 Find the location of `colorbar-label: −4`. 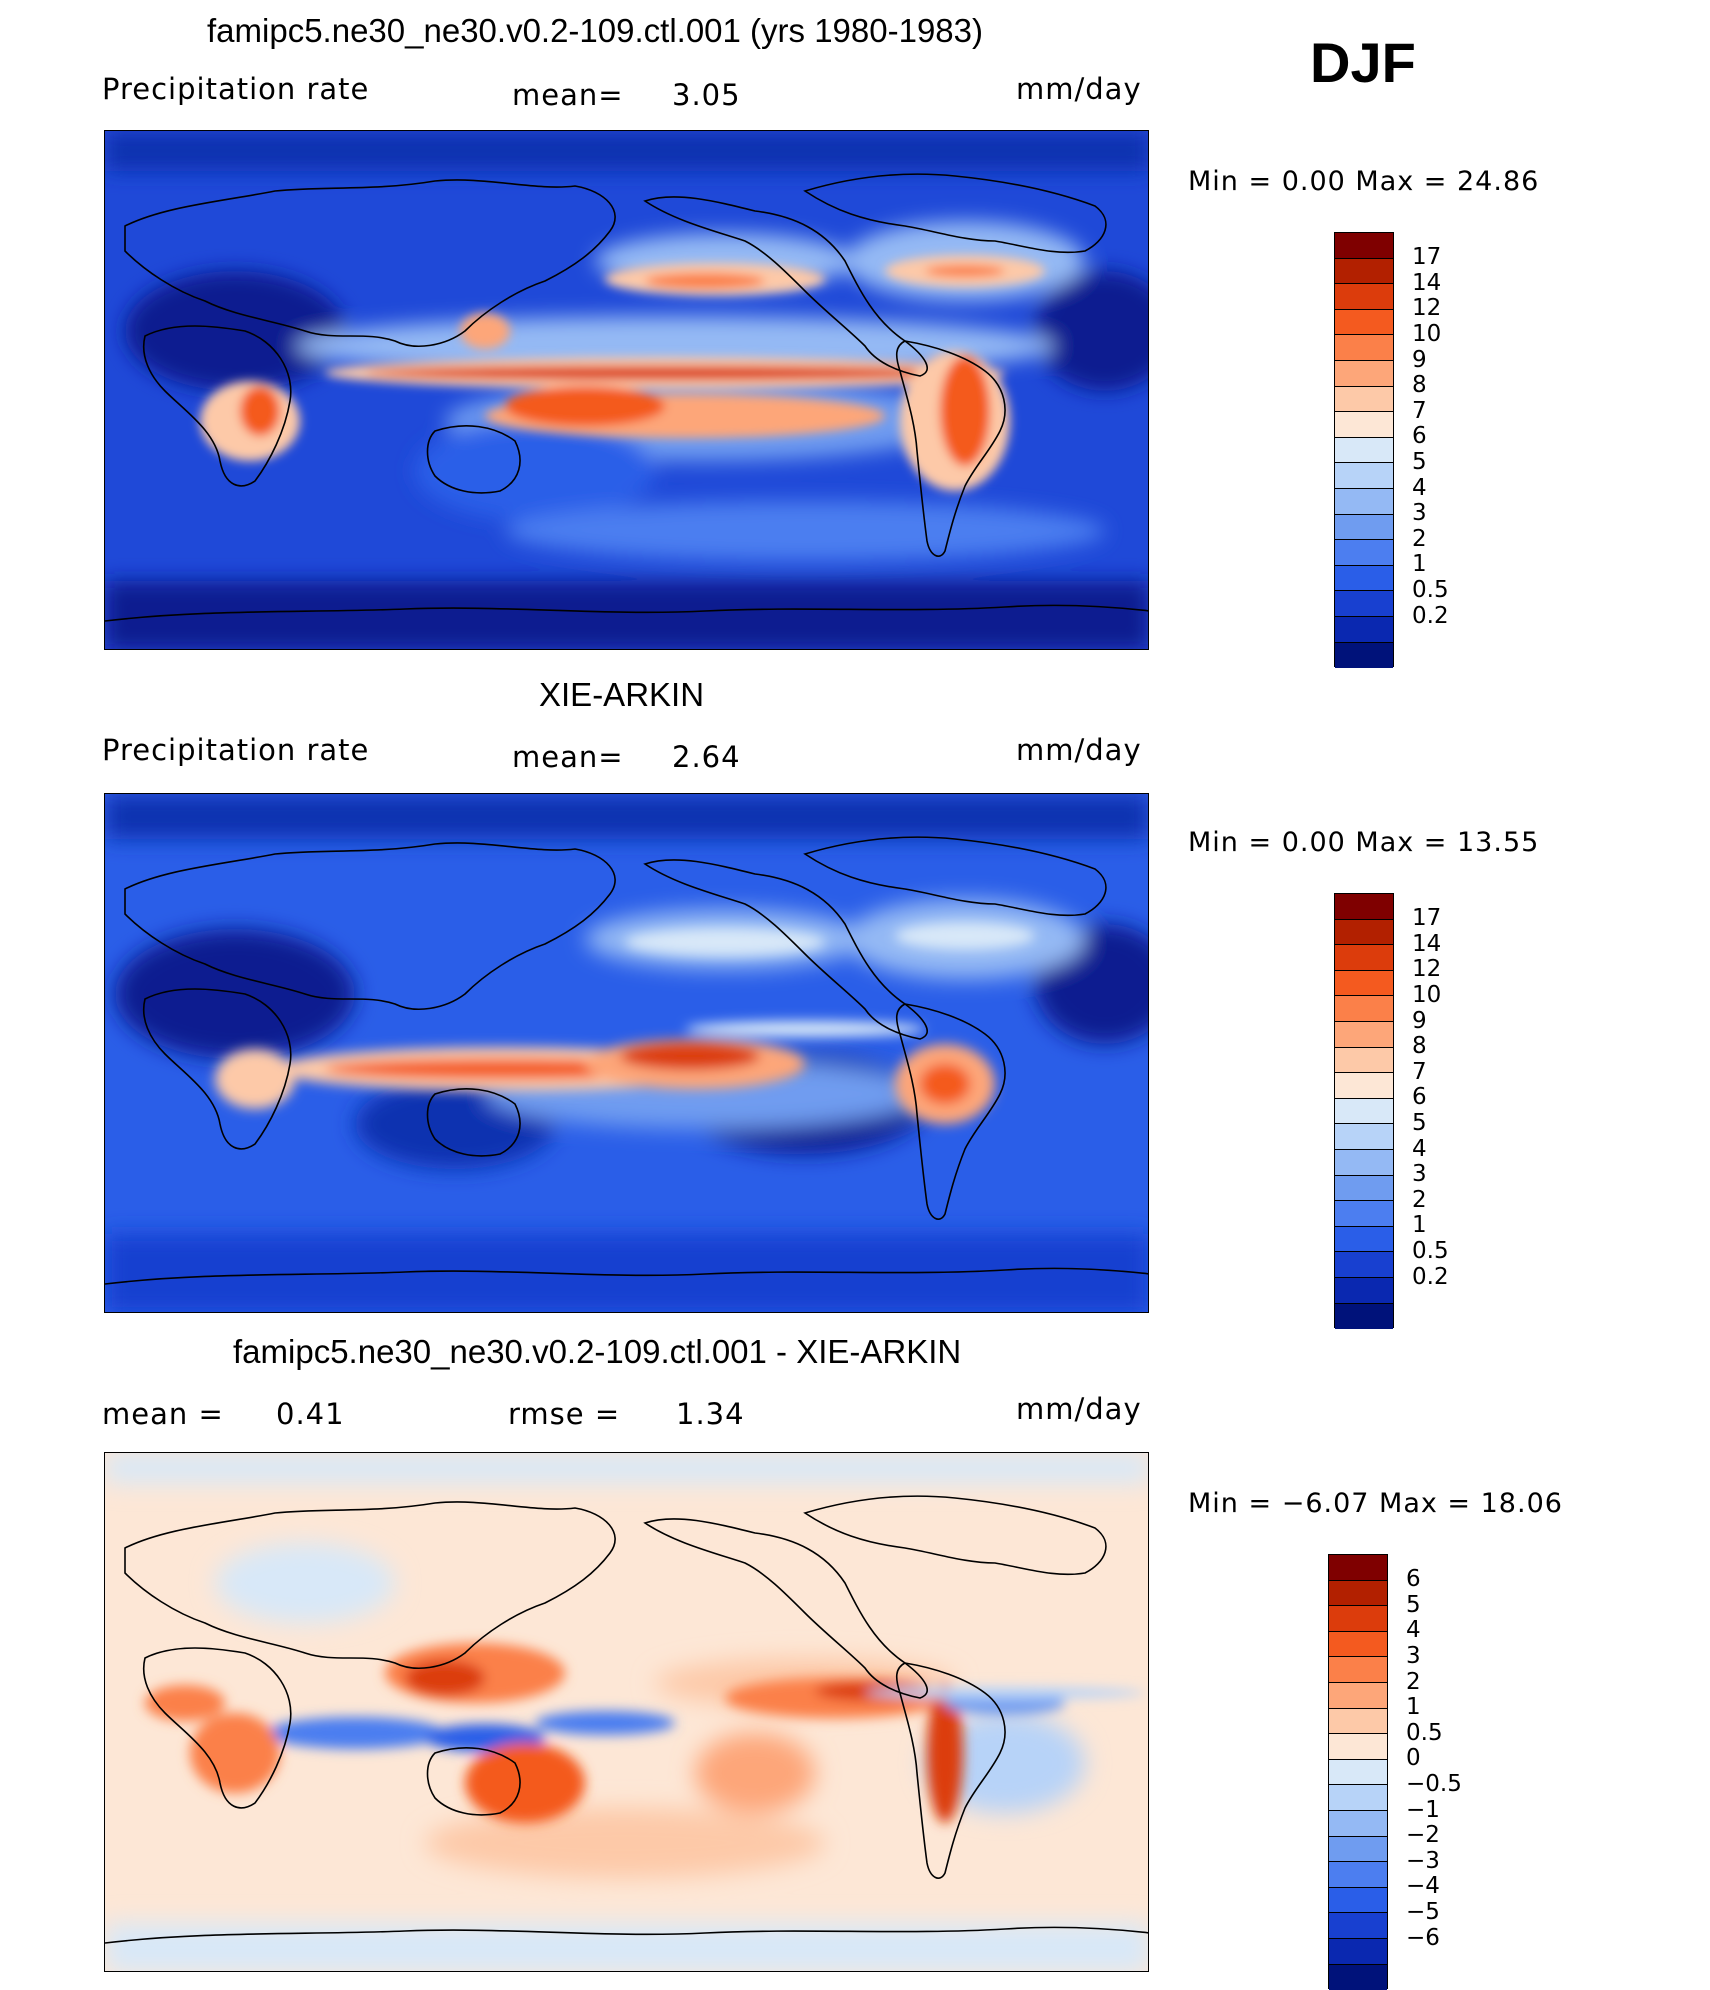

colorbar-label: −4 is located at coordinates (1423, 1886).